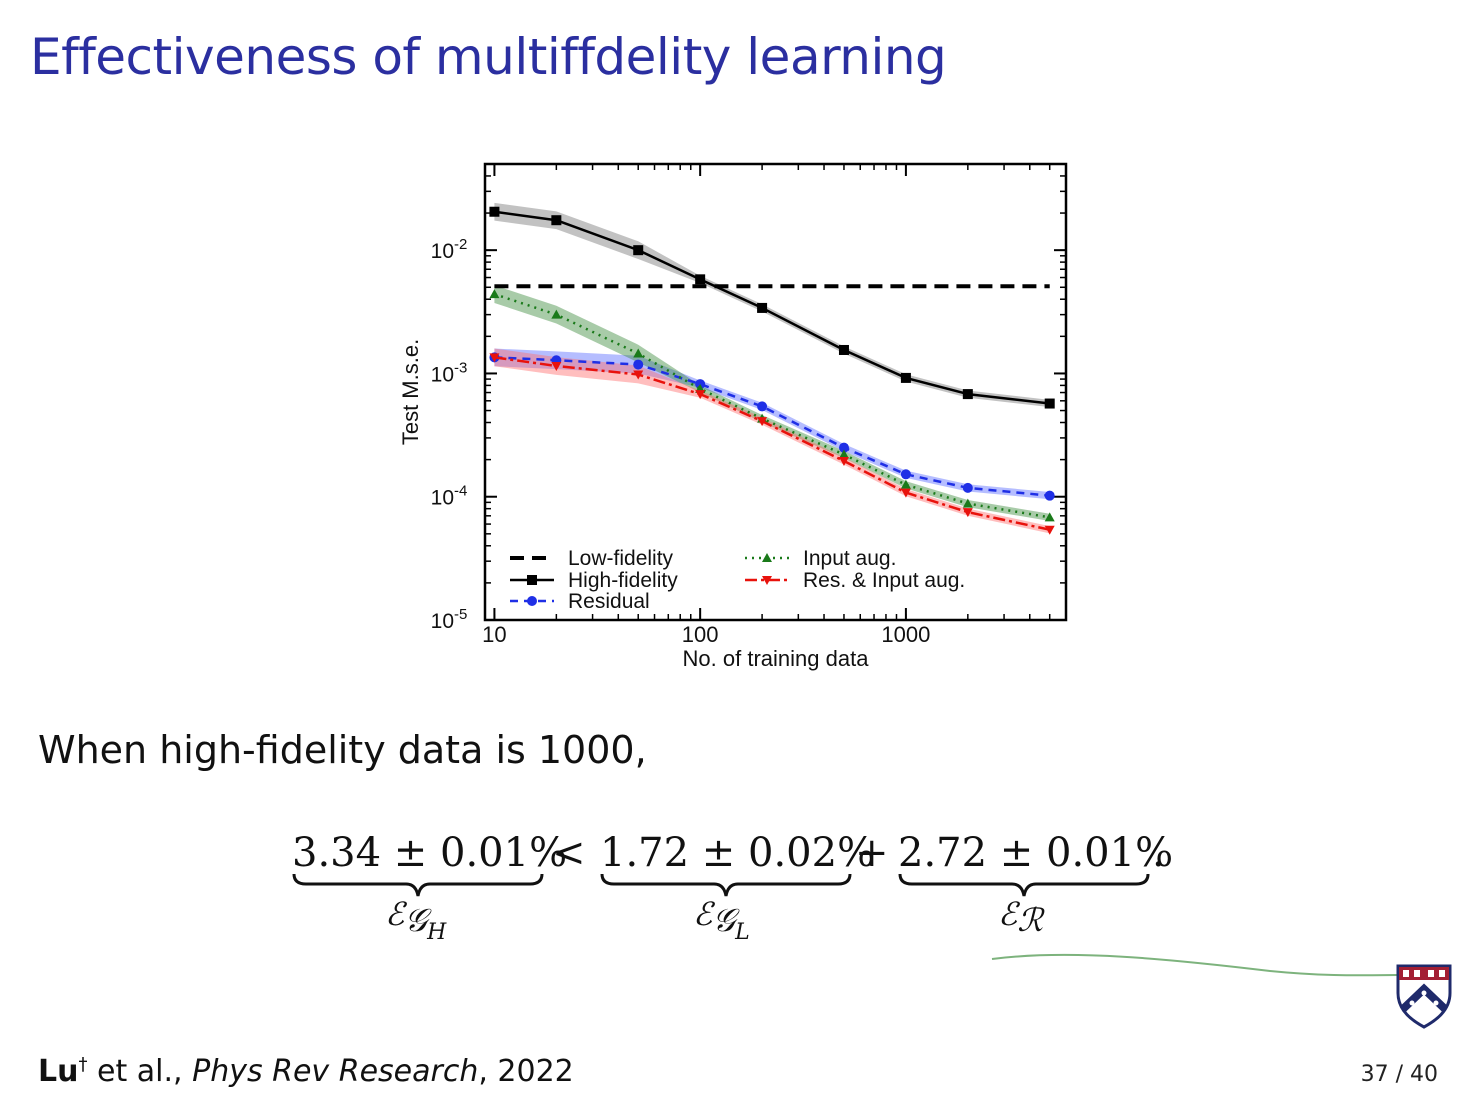 The image size is (1460, 1093). I want to click on citation-dagger: †, so click(83, 1064).